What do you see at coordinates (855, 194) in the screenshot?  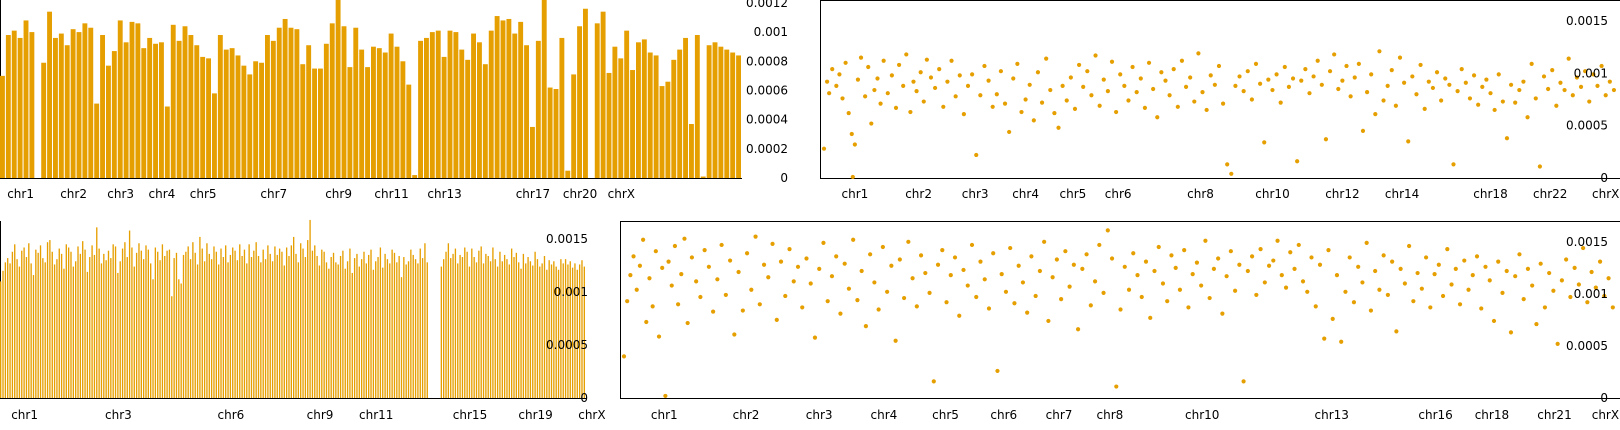 I see `x-tick-label: chr1` at bounding box center [855, 194].